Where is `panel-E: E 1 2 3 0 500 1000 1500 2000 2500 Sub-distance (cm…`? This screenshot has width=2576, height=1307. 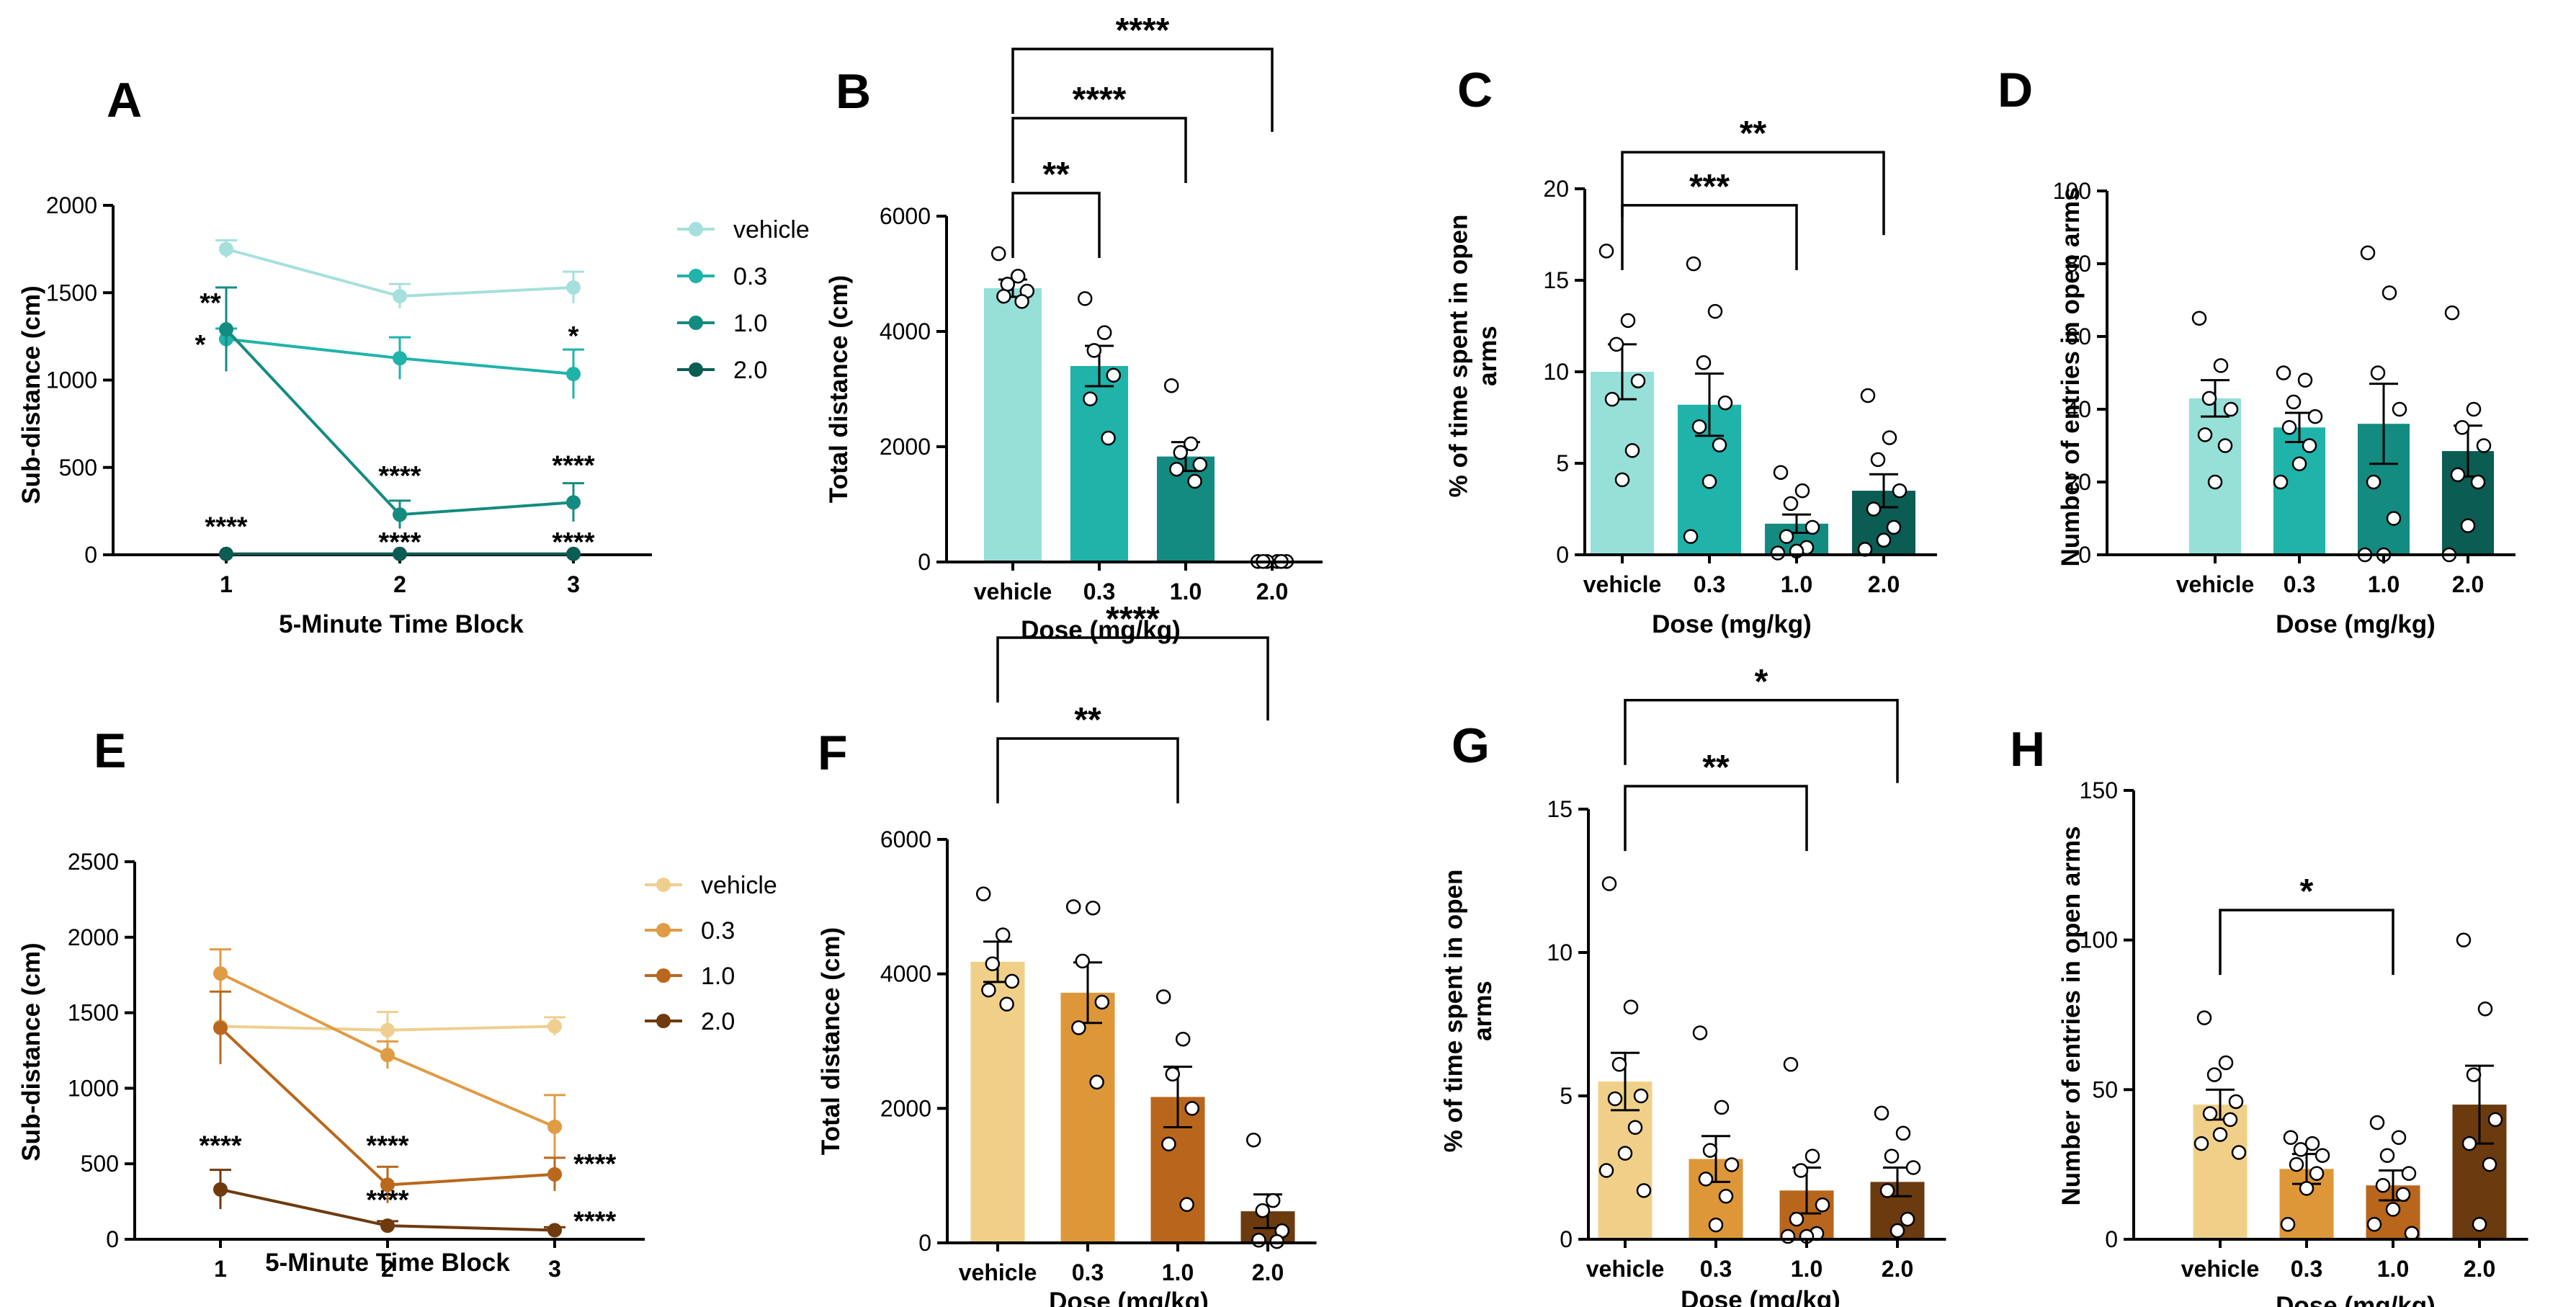 panel-E: E 1 2 3 0 500 1000 1500 2000 2500 Sub-distance (cm… is located at coordinates (397, 1002).